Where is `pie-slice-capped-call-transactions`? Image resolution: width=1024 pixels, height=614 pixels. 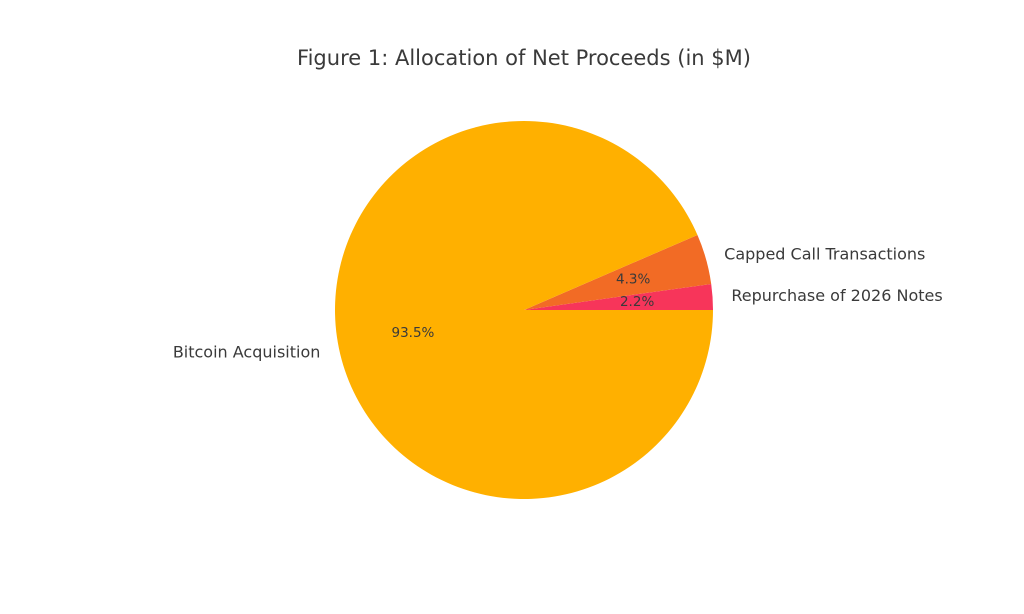 pie-slice-capped-call-transactions is located at coordinates (618, 272).